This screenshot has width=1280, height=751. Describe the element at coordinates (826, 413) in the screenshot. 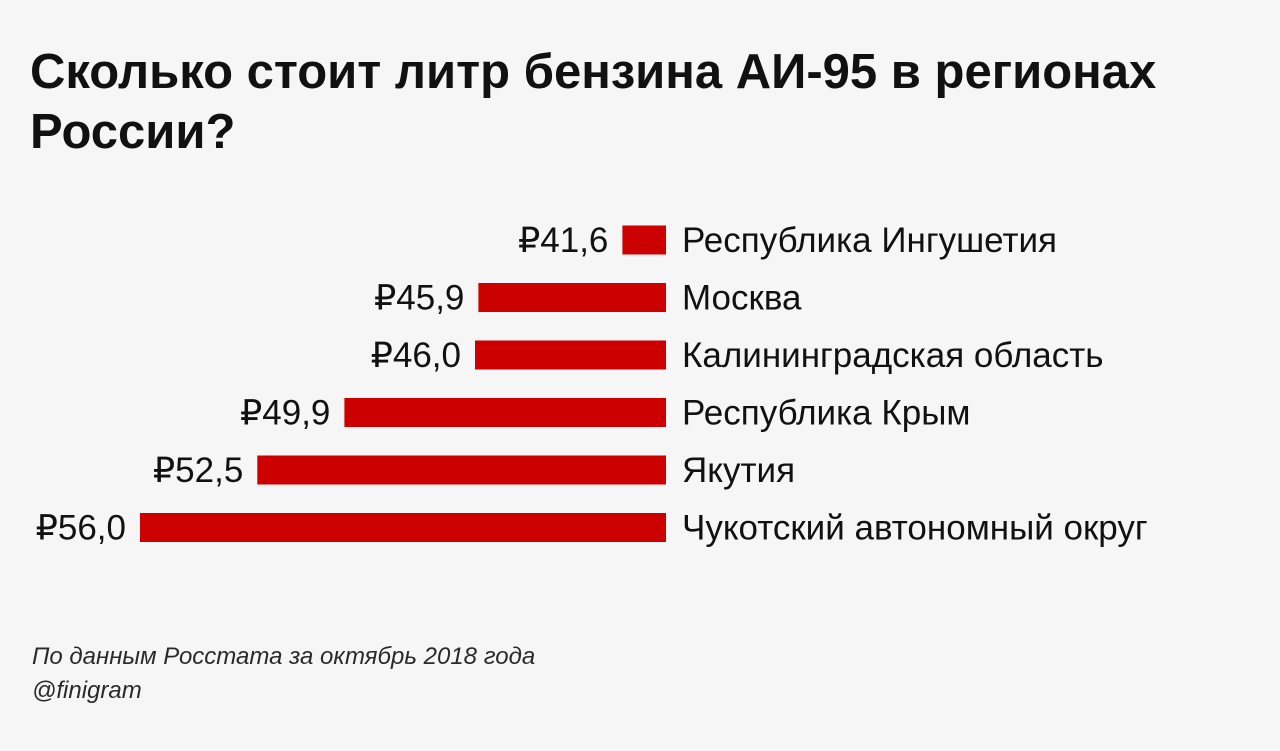

I see `category-label: Республика Крым` at that location.